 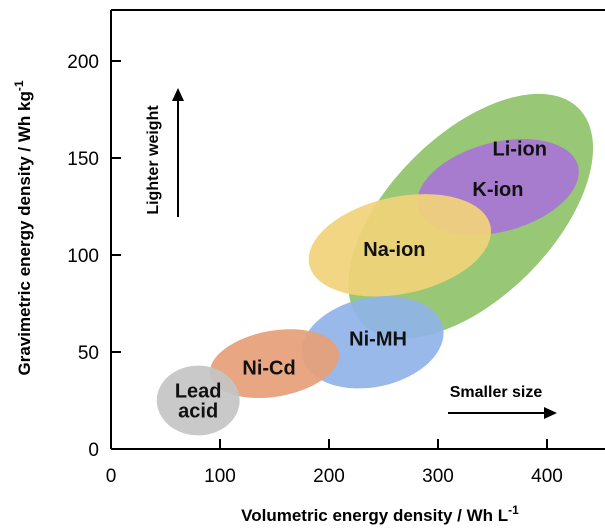 I want to click on region-lead-acid, so click(x=198, y=400).